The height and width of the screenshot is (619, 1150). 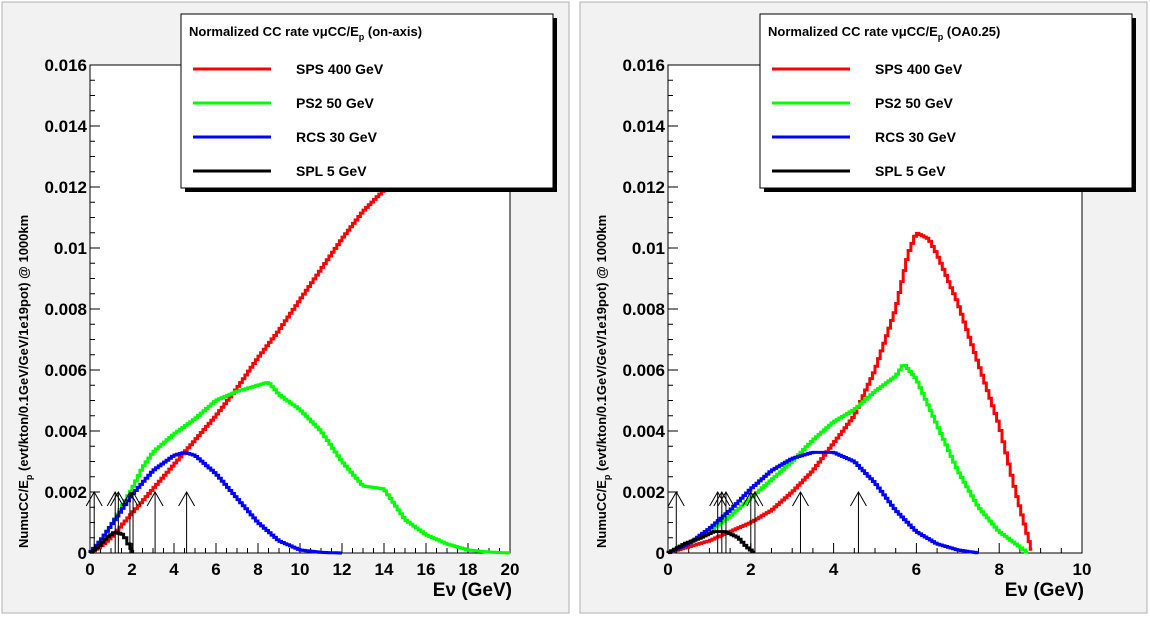 What do you see at coordinates (215, 503) in the screenshot?
I see `series-line-rcs-30-gev` at bounding box center [215, 503].